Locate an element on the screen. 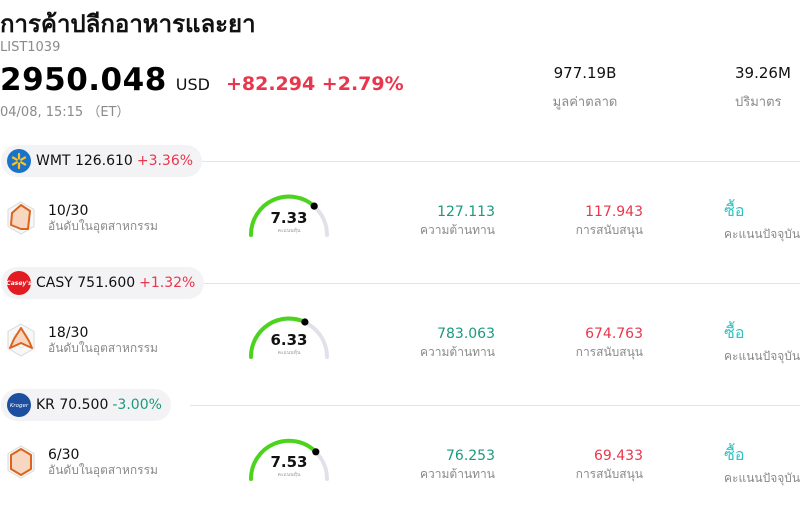 This screenshot has width=800, height=511. resistance-value: 76.253 is located at coordinates (470, 456).